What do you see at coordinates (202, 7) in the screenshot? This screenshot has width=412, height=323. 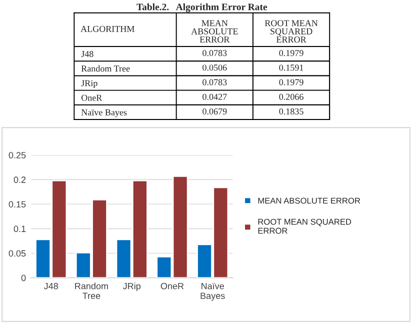 I see `chart-title: Table.2. Algorithm Error Rate` at bounding box center [202, 7].